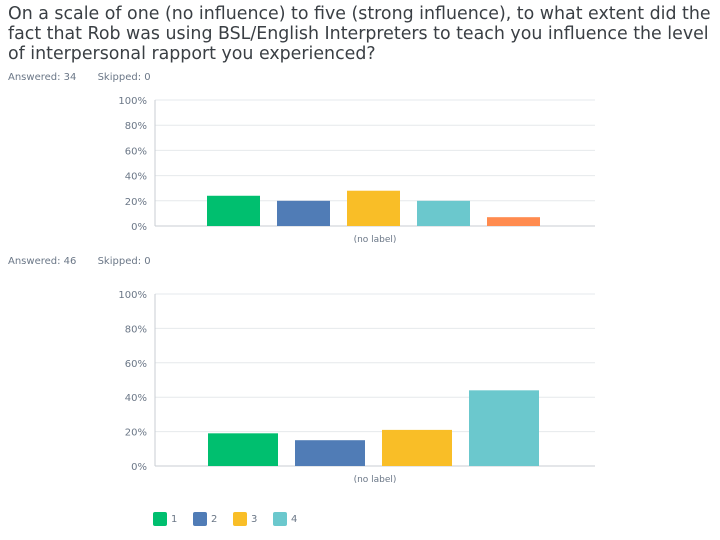  What do you see at coordinates (42, 261) in the screenshot?
I see `answered-count: Answered: 46` at bounding box center [42, 261].